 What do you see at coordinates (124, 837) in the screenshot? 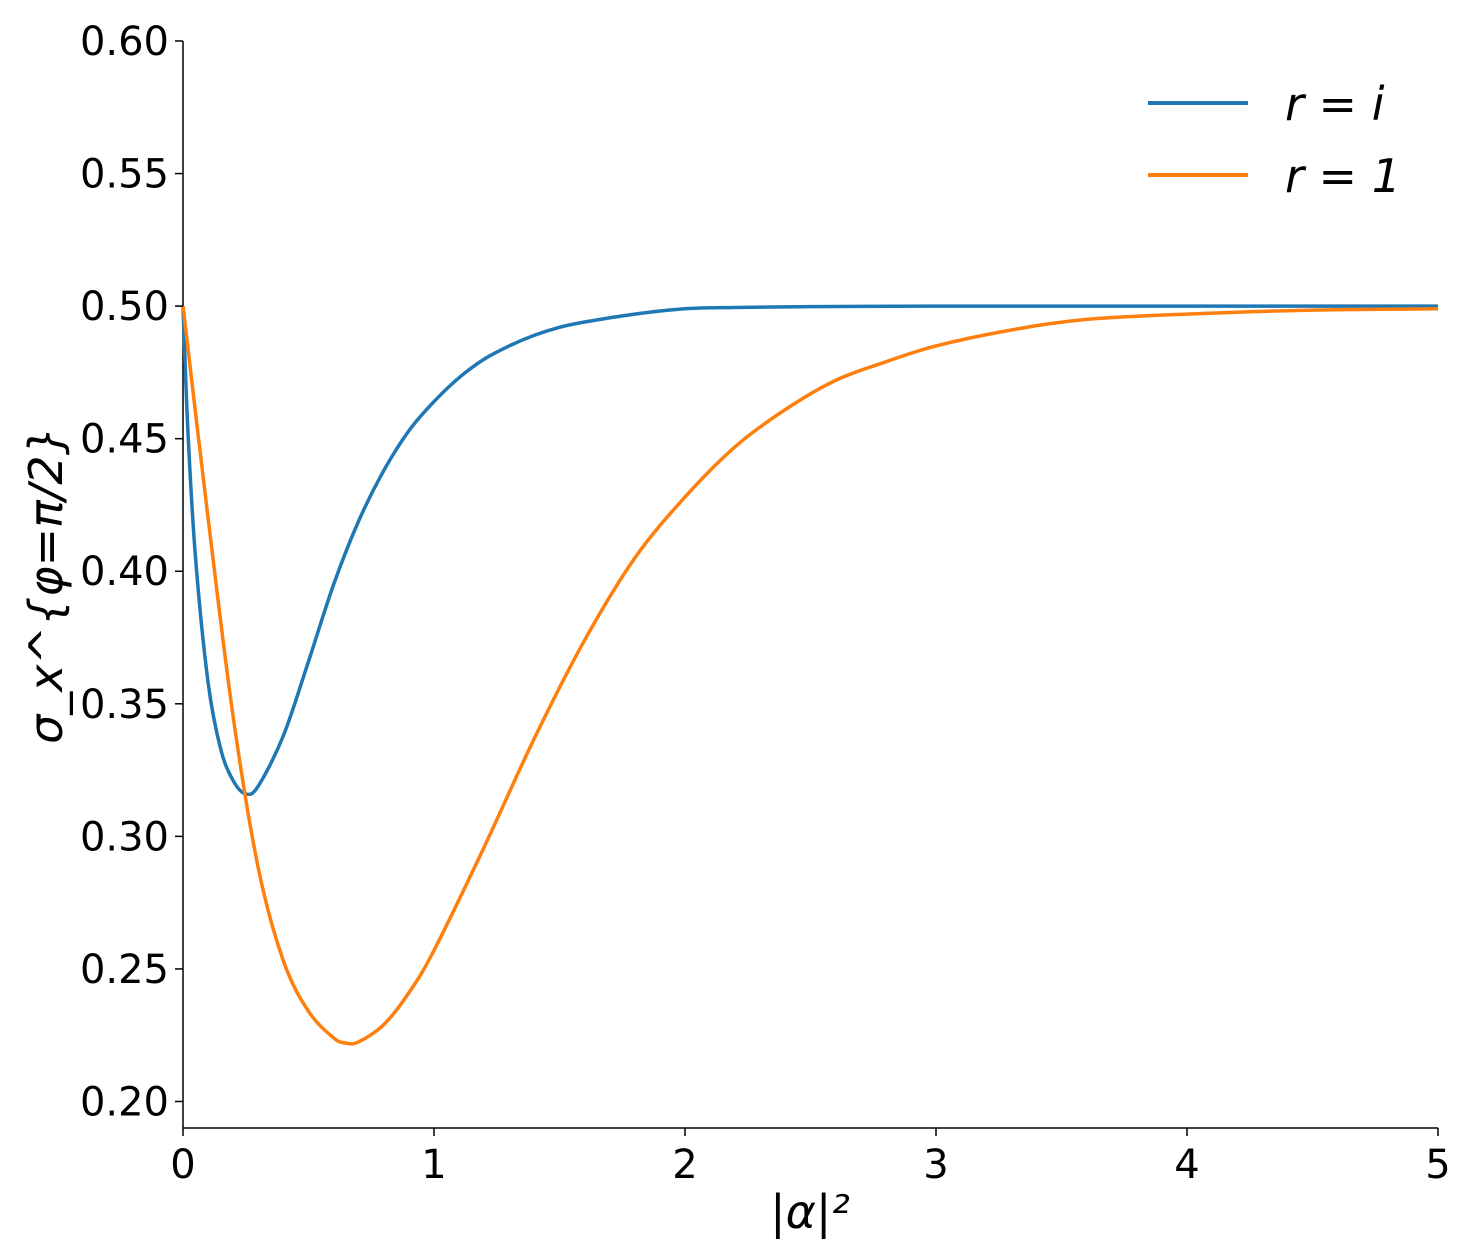
I see `y-tick-label: 0.30` at bounding box center [124, 837].